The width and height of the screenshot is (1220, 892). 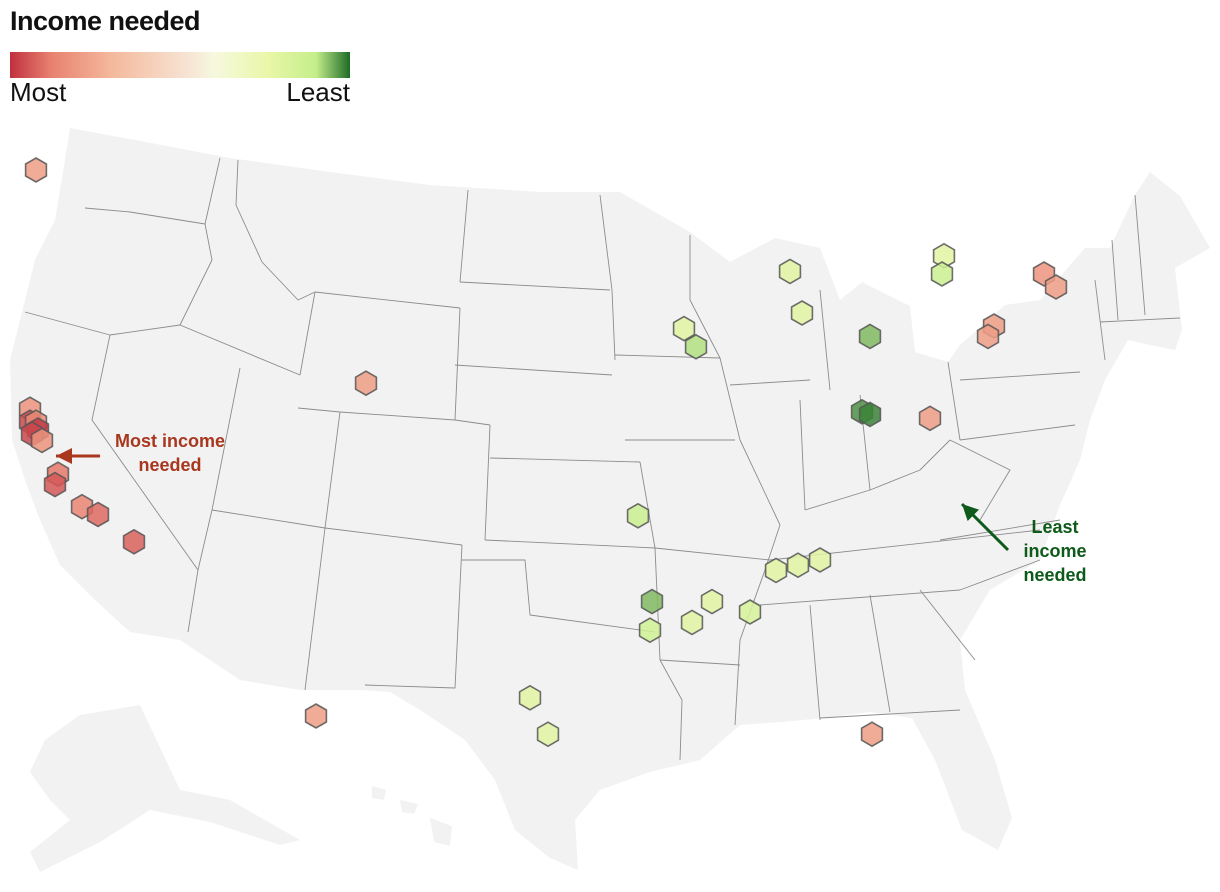 I want to click on color-scale-bar, so click(x=180, y=65).